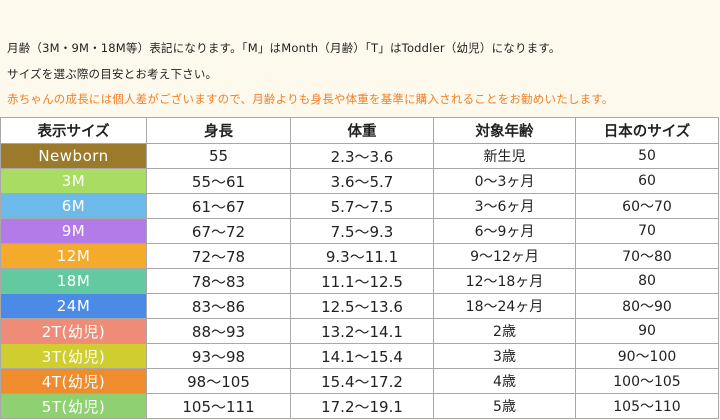 The image size is (720, 420). Describe the element at coordinates (73, 306) in the screenshot. I see `display-size-cell: 24M` at that location.